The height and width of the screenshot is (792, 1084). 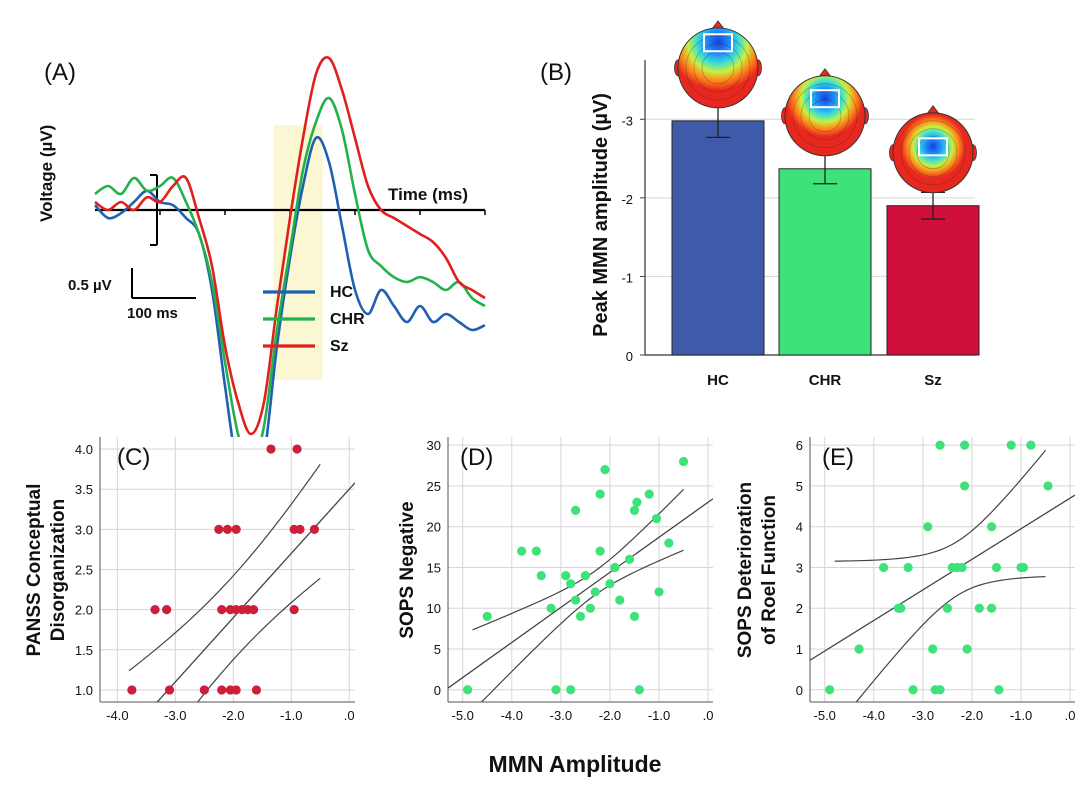 I want to click on bar-y-axis-title: Peak MMN amplitude (µV), so click(x=601, y=215).